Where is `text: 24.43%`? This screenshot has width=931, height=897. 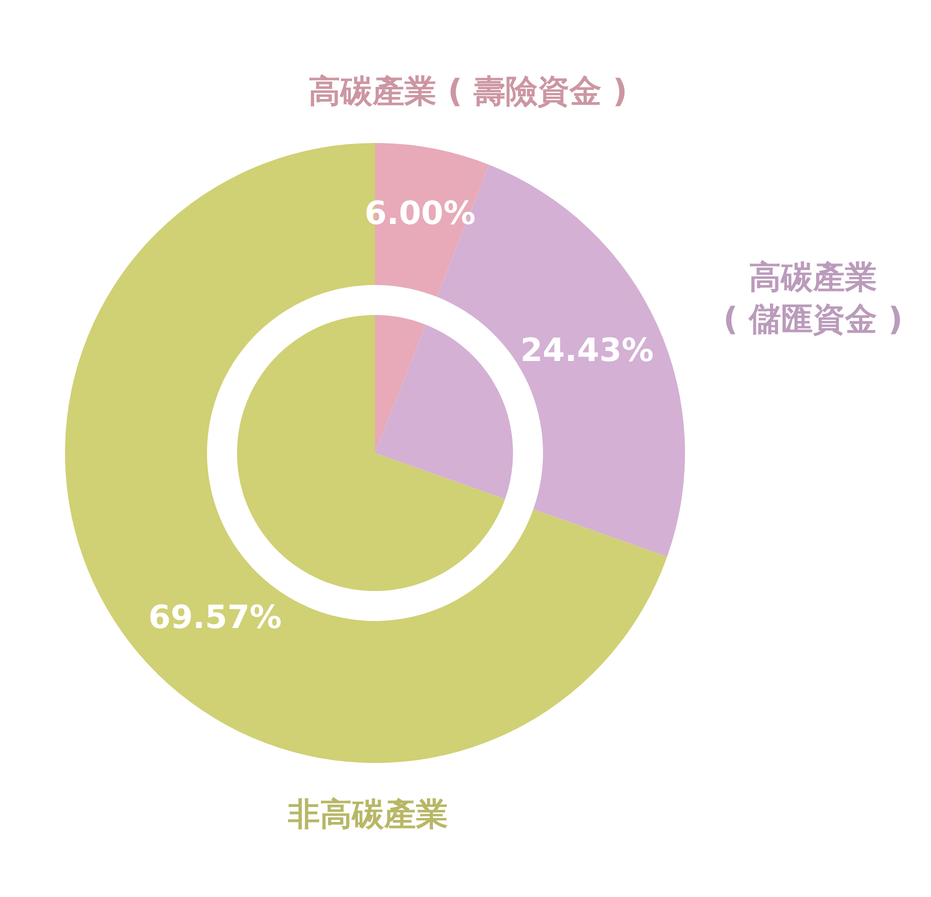
text: 24.43% is located at coordinates (587, 350).